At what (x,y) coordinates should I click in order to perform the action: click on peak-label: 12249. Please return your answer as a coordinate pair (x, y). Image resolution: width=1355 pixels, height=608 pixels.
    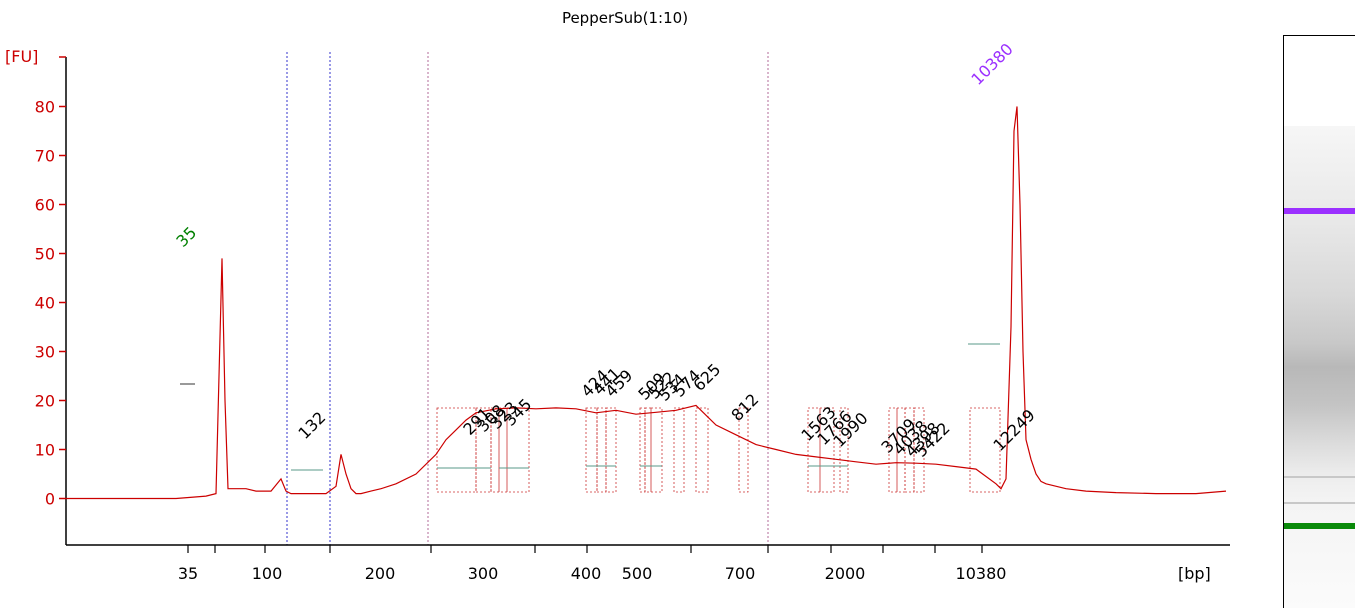
    Looking at the image, I should click on (1013, 429).